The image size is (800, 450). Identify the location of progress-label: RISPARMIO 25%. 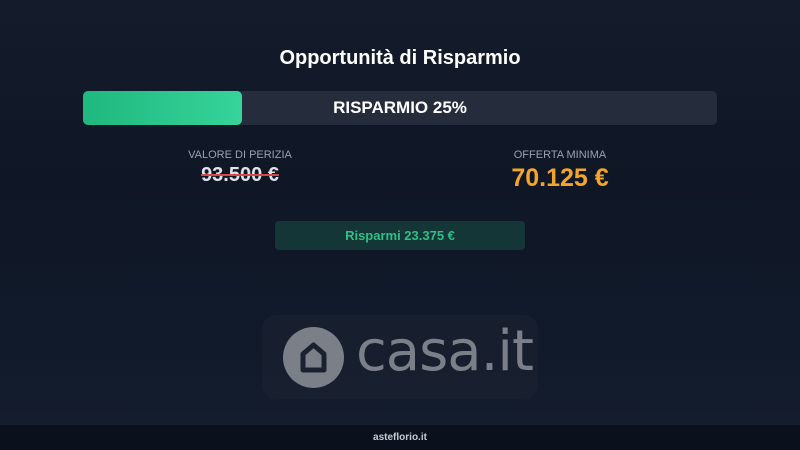
(400, 107).